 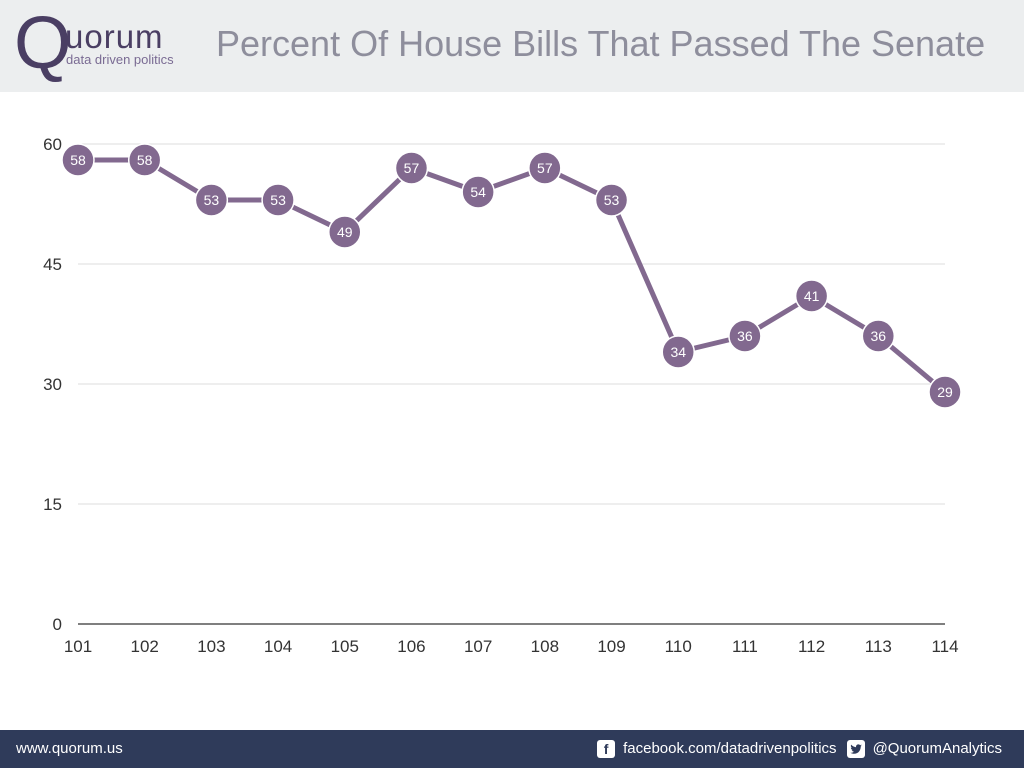 I want to click on x-tick-label: 111, so click(x=745, y=646).